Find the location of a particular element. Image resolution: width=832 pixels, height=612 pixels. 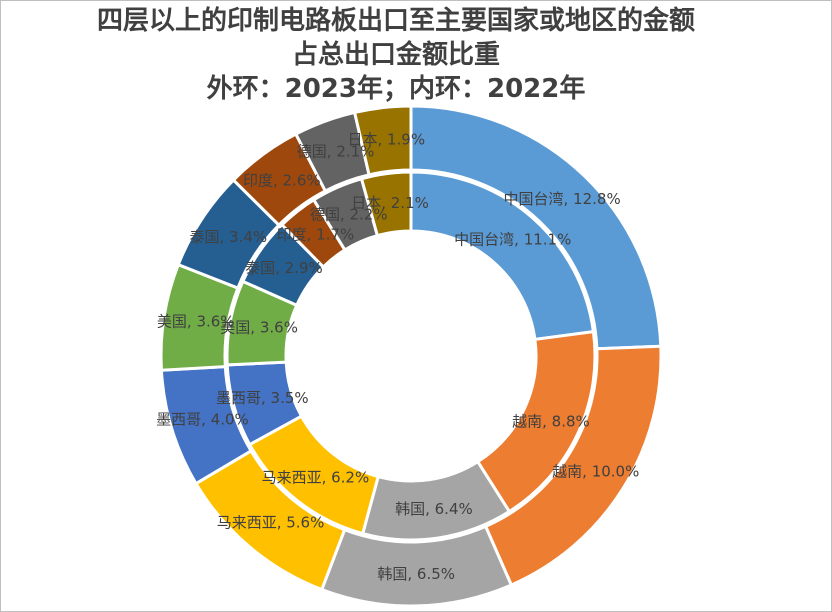

outer-data-label-2: 韩国, 6.5% is located at coordinates (416, 574).